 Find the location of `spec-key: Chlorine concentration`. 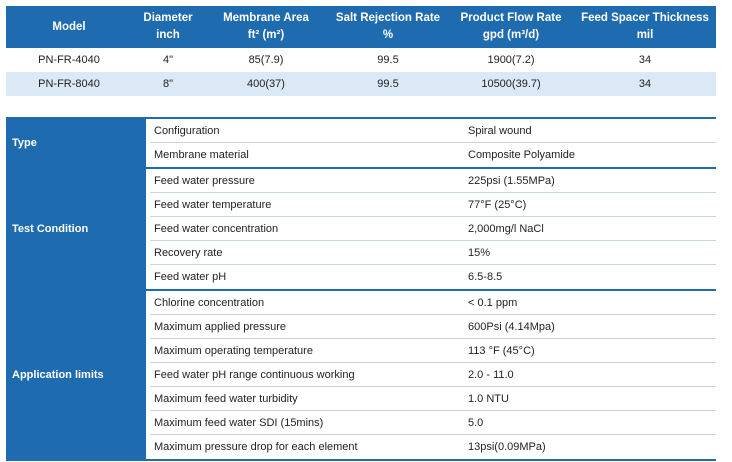

spec-key: Chlorine concentration is located at coordinates (209, 302).